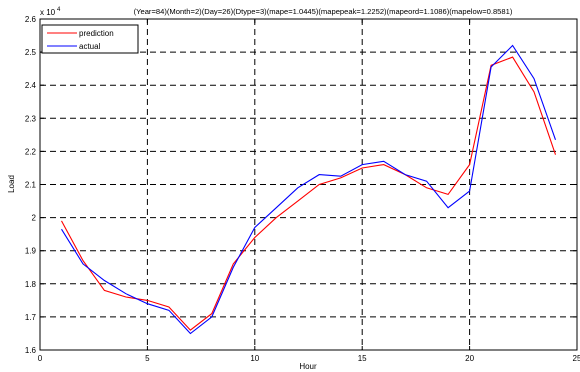  Describe the element at coordinates (31, 52) in the screenshot. I see `y-tick-label: 2.5` at that location.